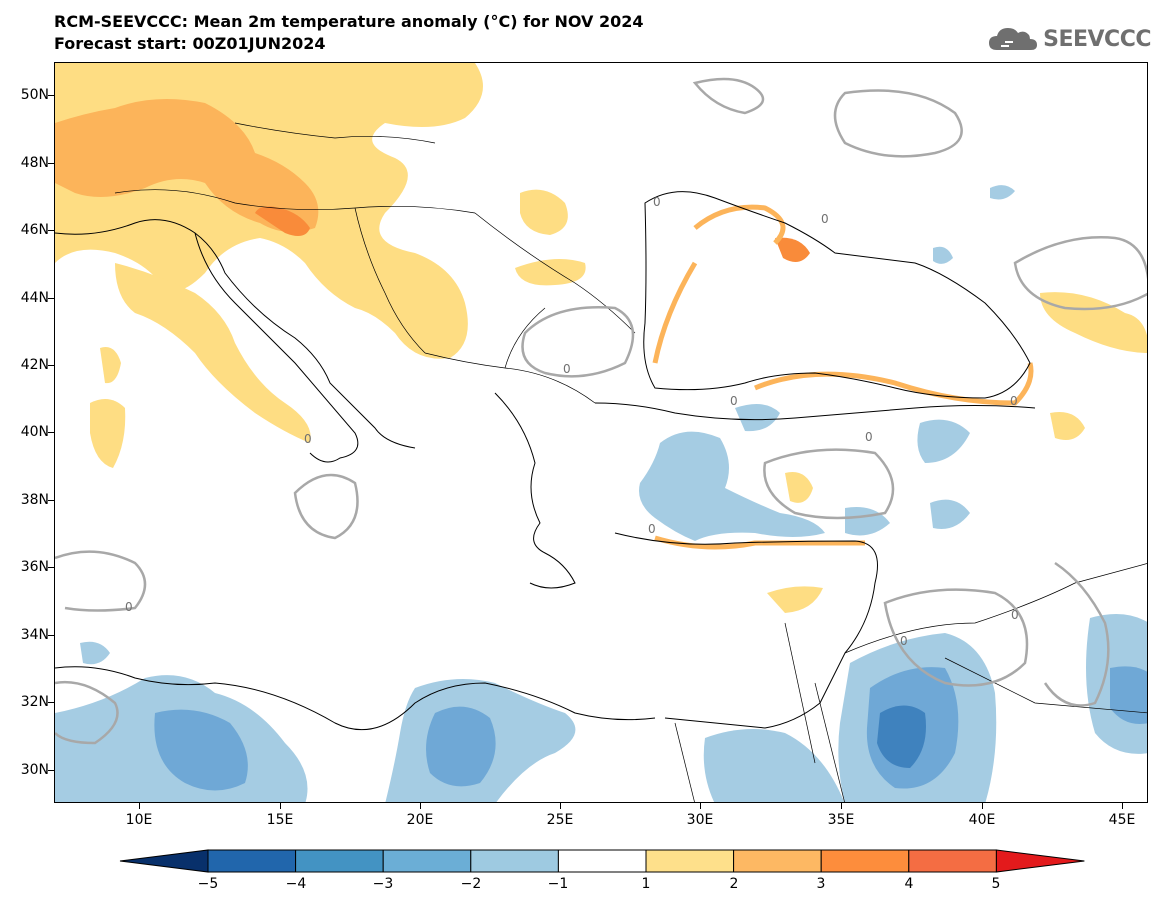  Describe the element at coordinates (734, 884) in the screenshot. I see `colorbar-label: 2` at that location.